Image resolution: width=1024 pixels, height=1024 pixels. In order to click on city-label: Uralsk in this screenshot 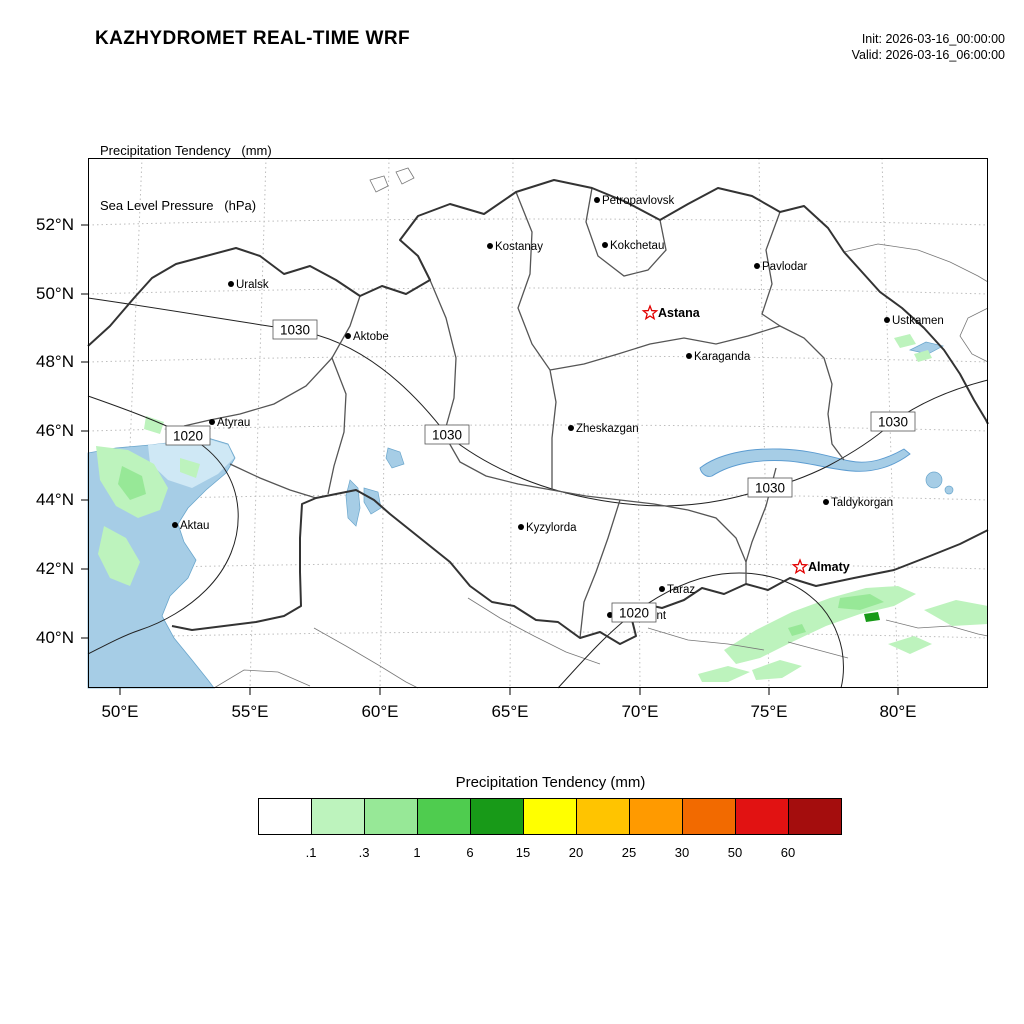, I will do `click(252, 285)`.